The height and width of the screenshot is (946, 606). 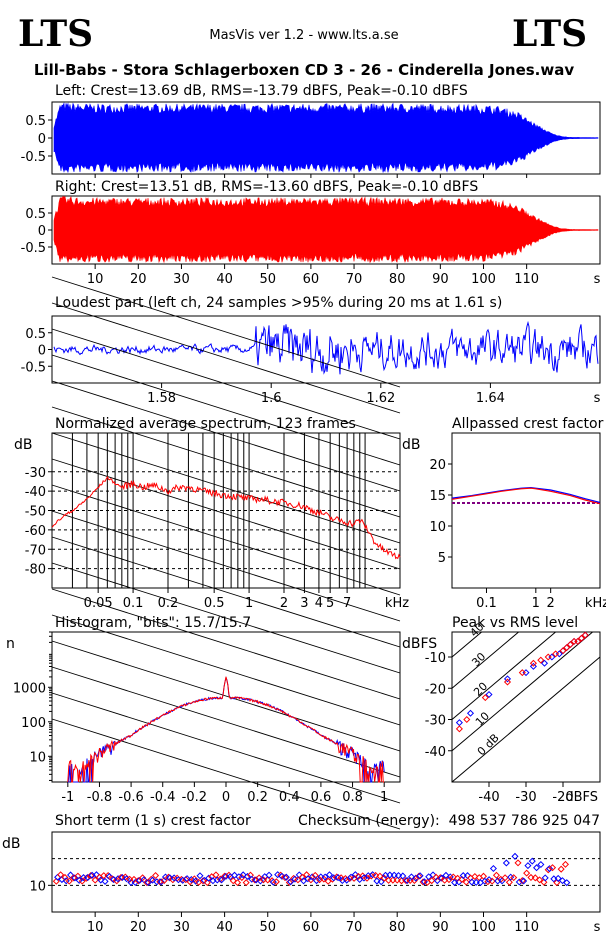 What do you see at coordinates (33, 723) in the screenshot?
I see `histogram-ytick-label: 100` at bounding box center [33, 723].